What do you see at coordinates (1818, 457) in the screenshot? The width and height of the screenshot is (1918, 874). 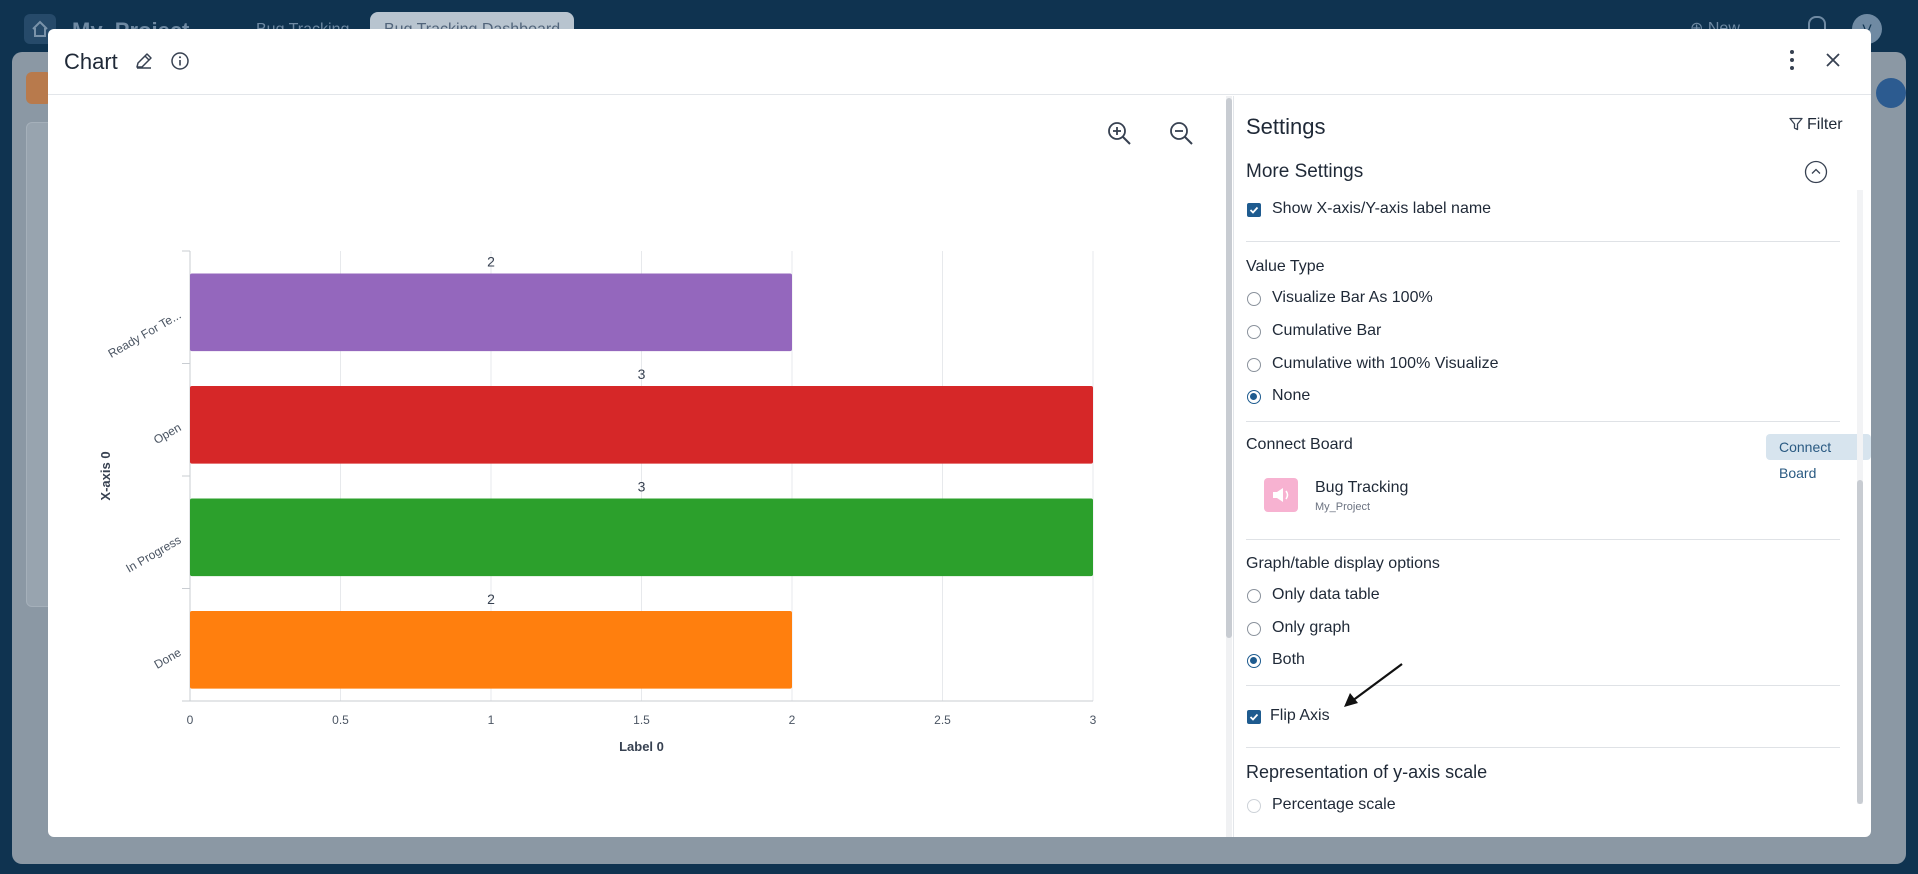 I see `connect-board-button: Connect Board` at bounding box center [1818, 457].